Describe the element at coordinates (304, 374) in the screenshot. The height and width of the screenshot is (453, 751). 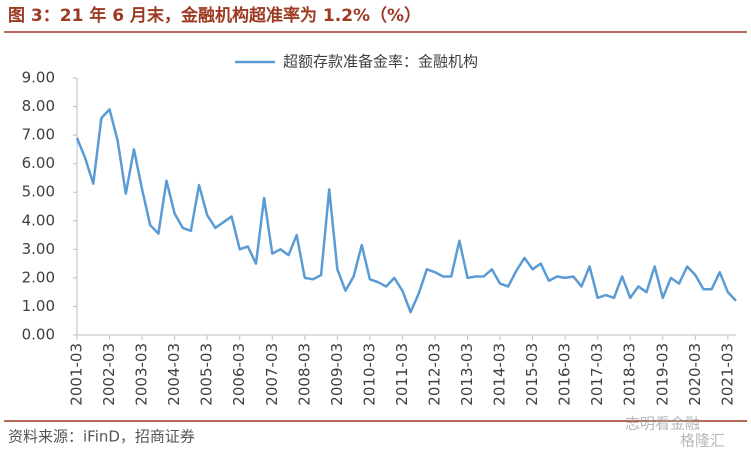
I see `x-tick-label: 2008-03` at that location.